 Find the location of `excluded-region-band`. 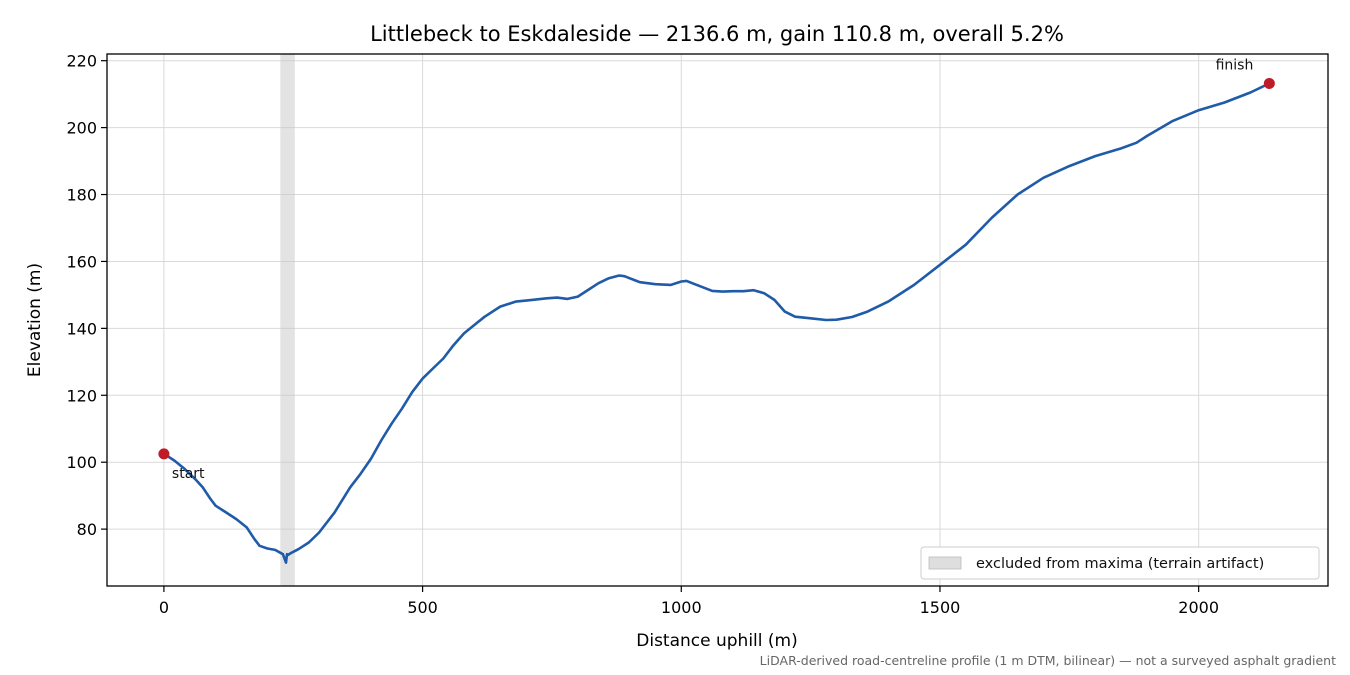

excluded-region-band is located at coordinates (287, 320).